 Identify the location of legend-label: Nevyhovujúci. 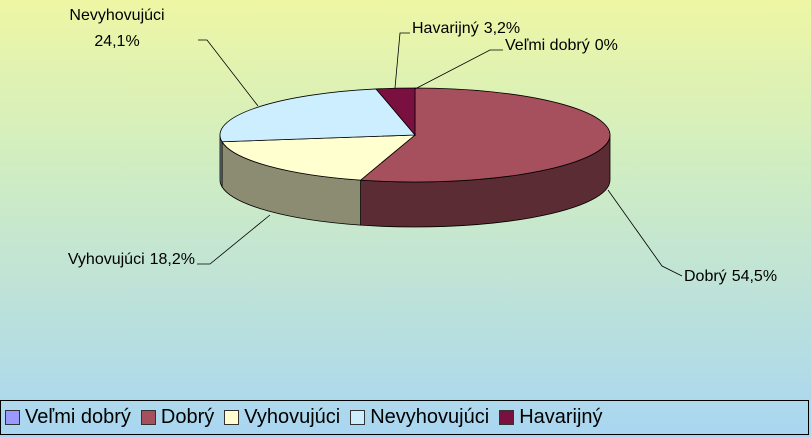
(430, 417).